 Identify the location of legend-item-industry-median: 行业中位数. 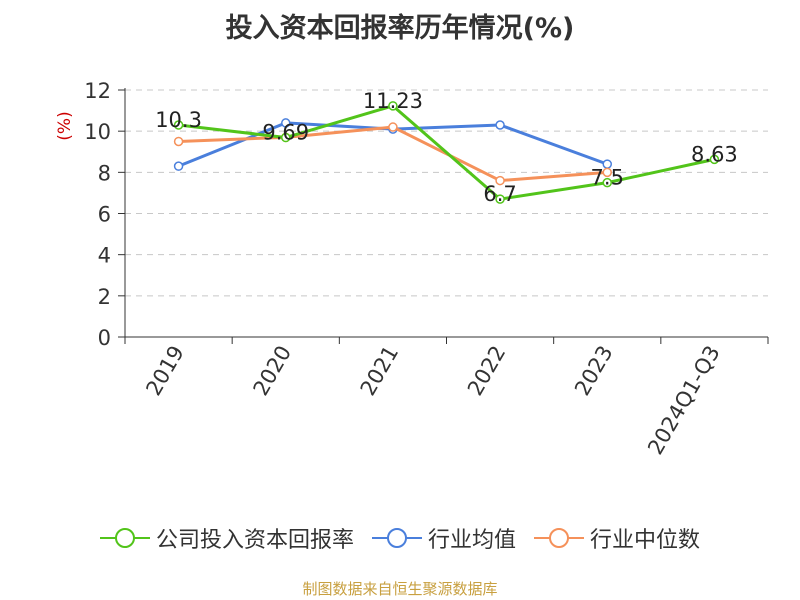
(617, 538).